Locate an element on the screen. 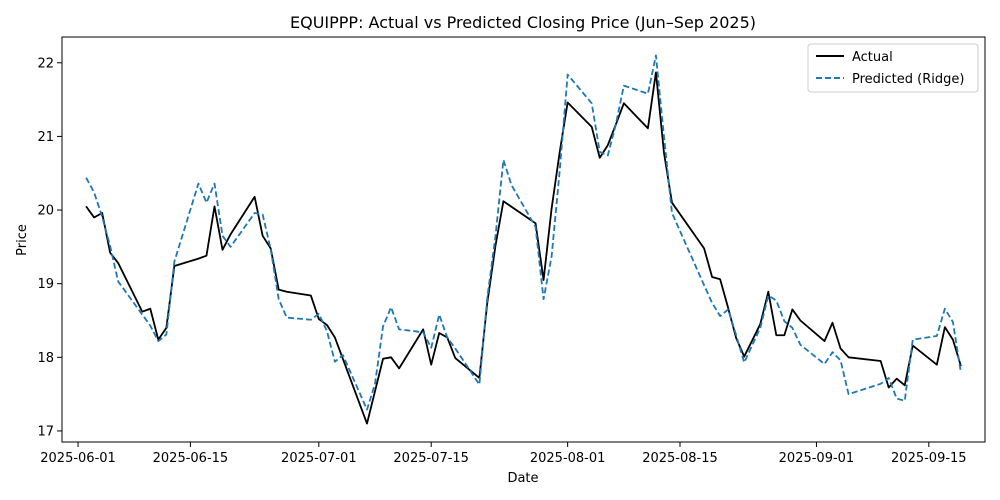 The image size is (1000, 500). x-tick-label: 2025-08-01 is located at coordinates (568, 458).